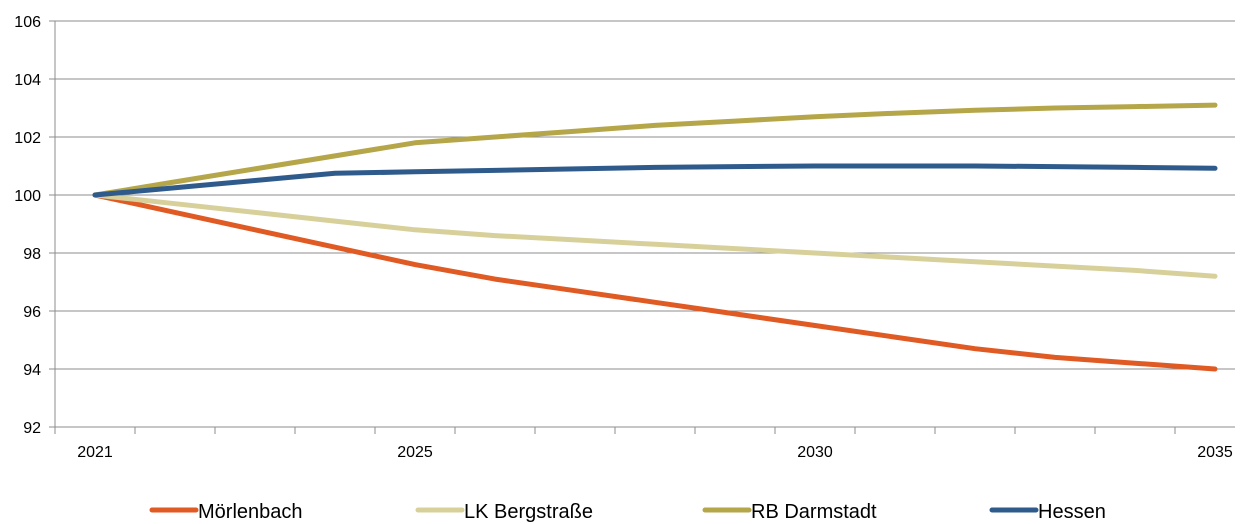 The width and height of the screenshot is (1253, 524). What do you see at coordinates (27, 196) in the screenshot?
I see `y-tick-label-100: 100` at bounding box center [27, 196].